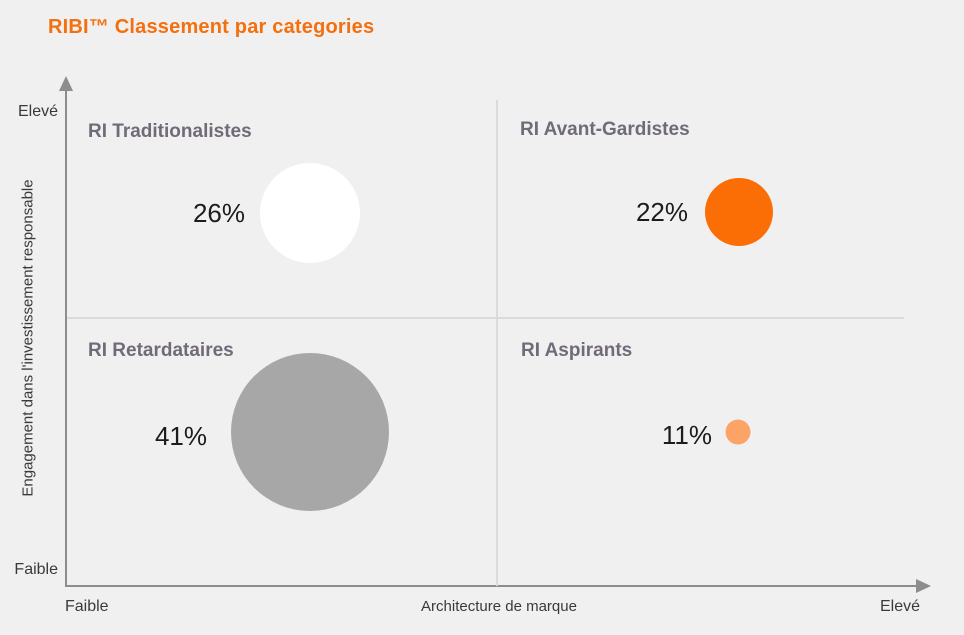 Image resolution: width=964 pixels, height=635 pixels. What do you see at coordinates (738, 432) in the screenshot?
I see `bubble-aspirants` at bounding box center [738, 432].